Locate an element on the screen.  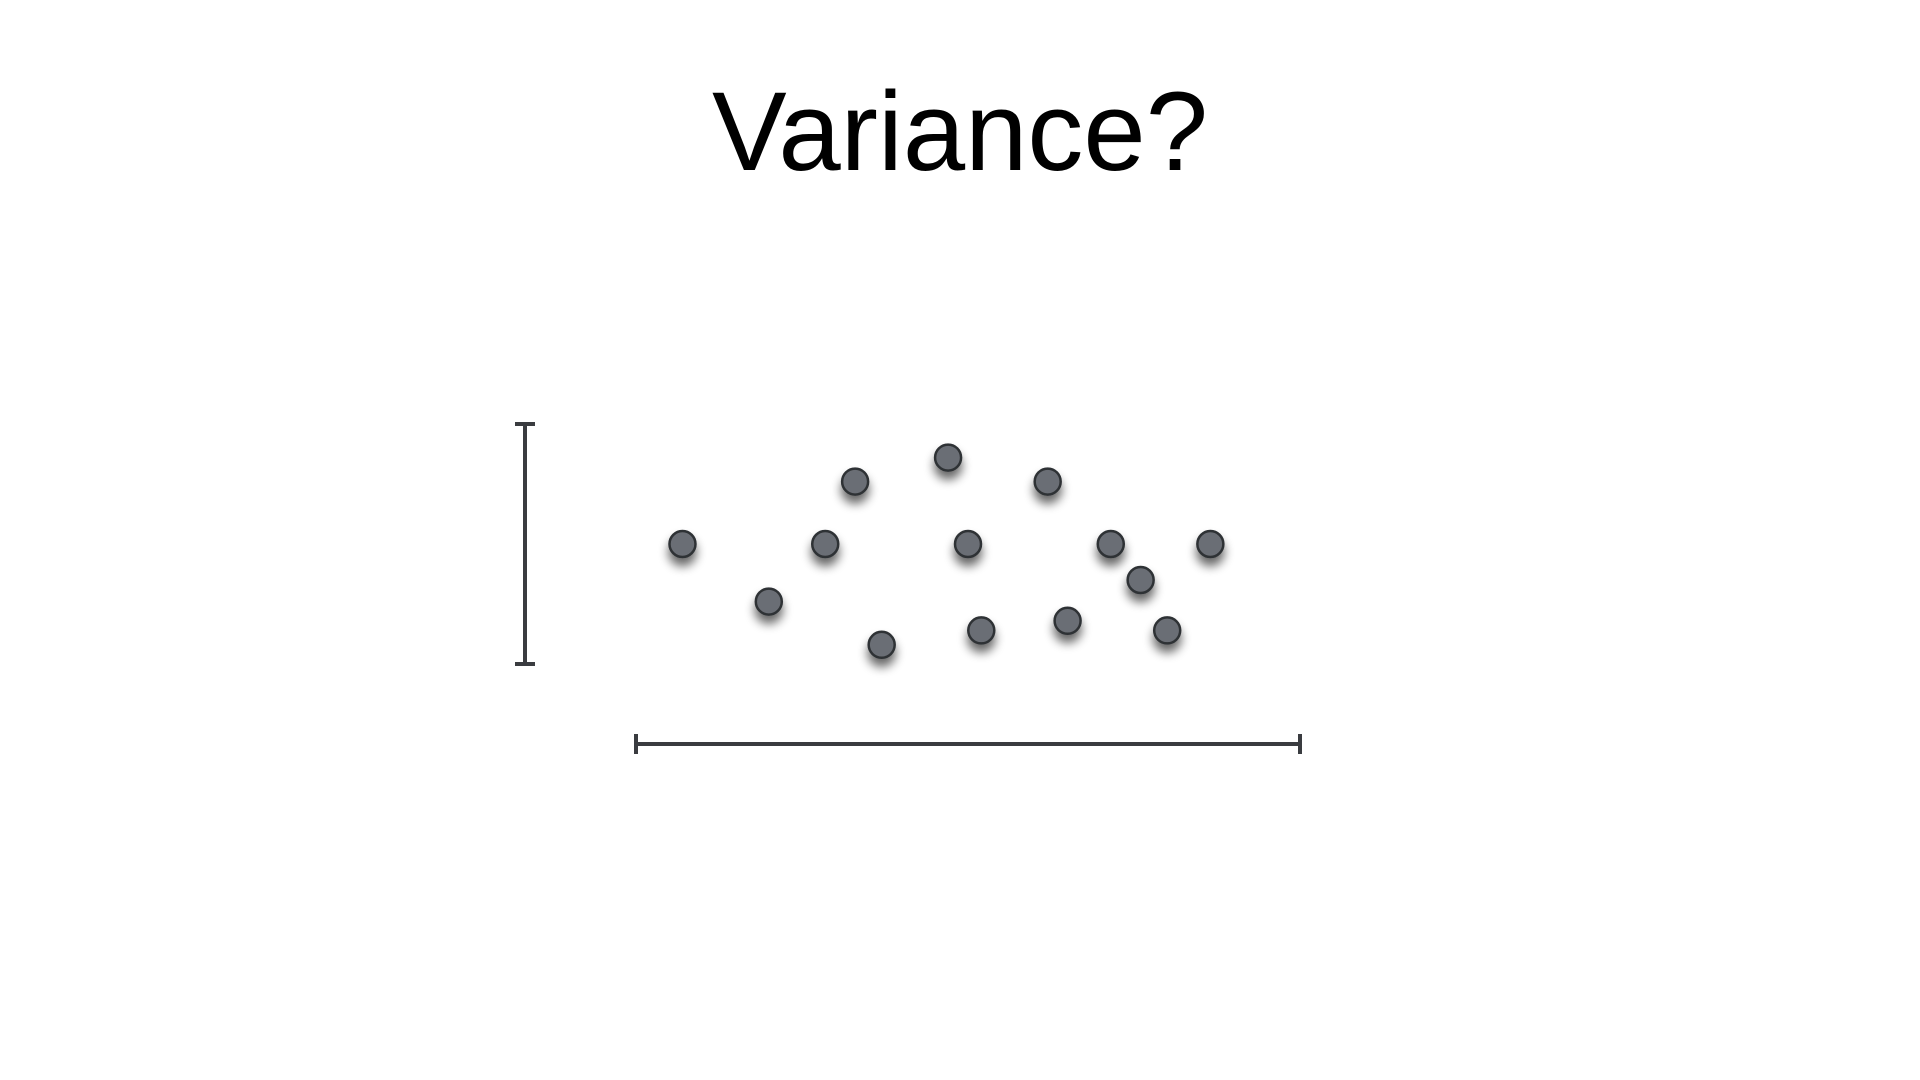
scatter-points is located at coordinates (946, 551).